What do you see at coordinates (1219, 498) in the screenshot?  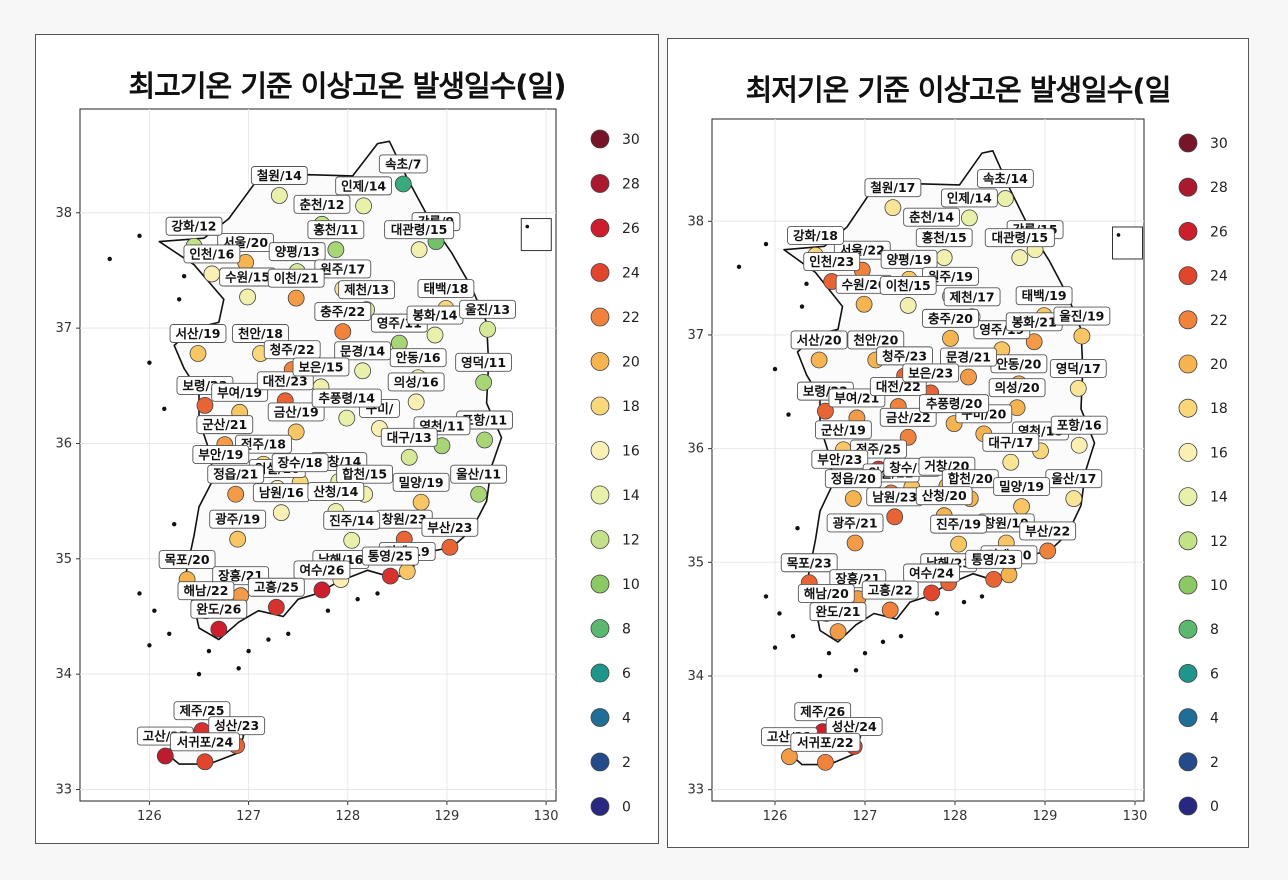 I see `legend-label: 14` at bounding box center [1219, 498].